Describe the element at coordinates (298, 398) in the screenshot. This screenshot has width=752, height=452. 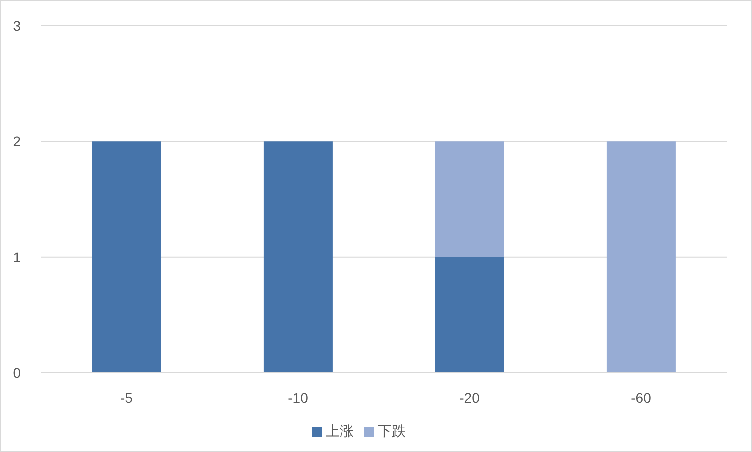
I see `x-tick-label: -10` at that location.